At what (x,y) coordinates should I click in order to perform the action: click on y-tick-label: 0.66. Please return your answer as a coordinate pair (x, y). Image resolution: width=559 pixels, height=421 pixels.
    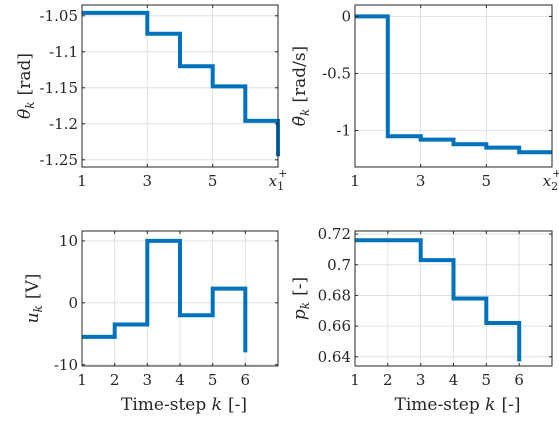
    Looking at the image, I should click on (334, 326).